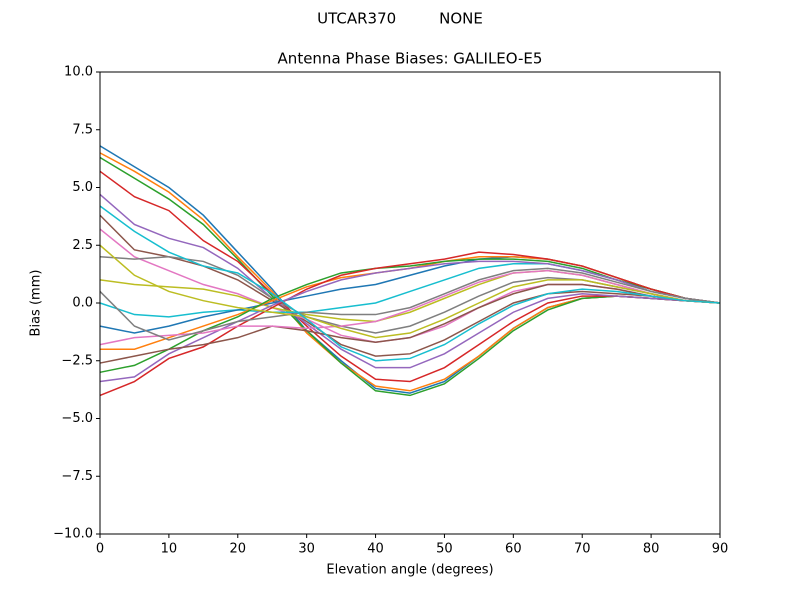 The image size is (800, 604). I want to click on x-tick-label: 50, so click(444, 549).